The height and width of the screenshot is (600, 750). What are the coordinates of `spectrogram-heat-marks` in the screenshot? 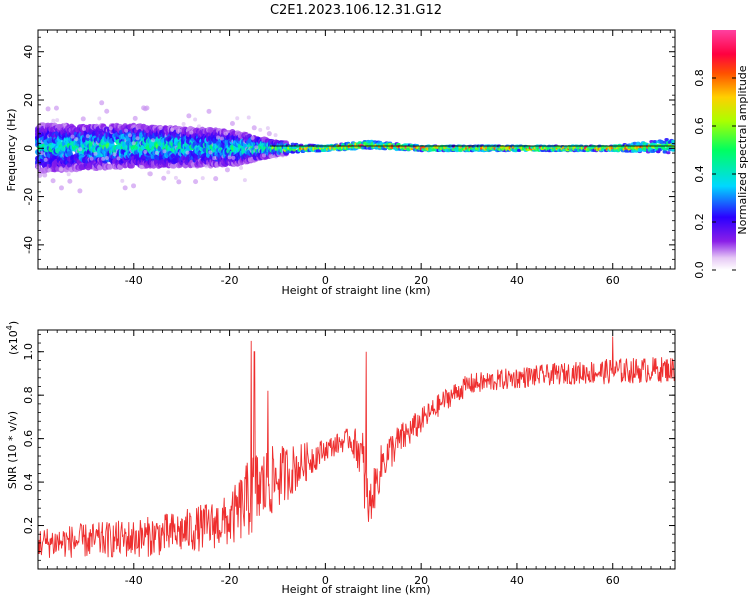 It's located at (355, 147).